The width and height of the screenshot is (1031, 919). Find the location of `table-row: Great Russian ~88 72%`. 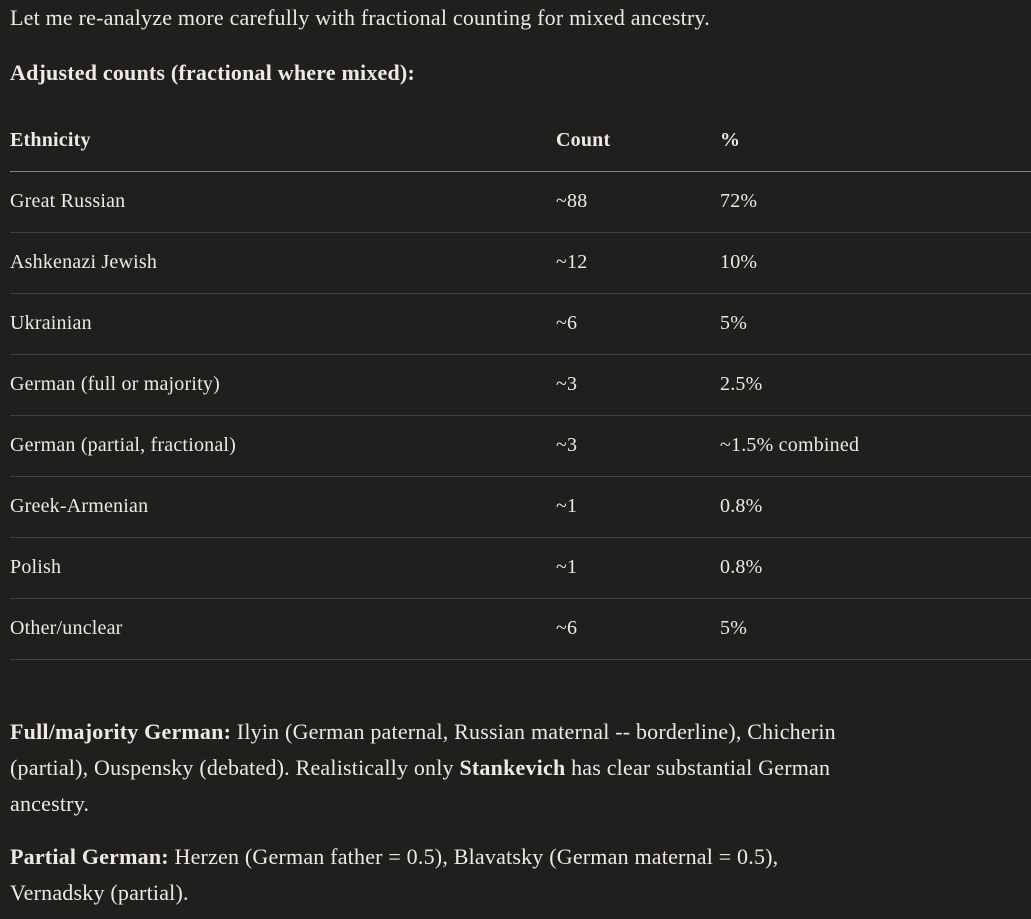

table-row: Great Russian ~88 72% is located at coordinates (520, 202).